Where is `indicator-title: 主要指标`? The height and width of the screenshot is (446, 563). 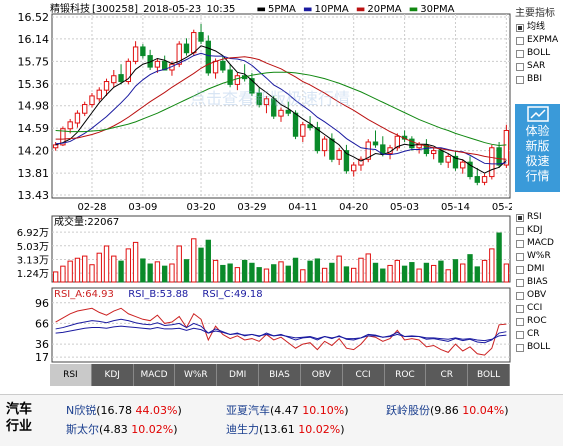
indicator-title: 主要指标 is located at coordinates (535, 13).